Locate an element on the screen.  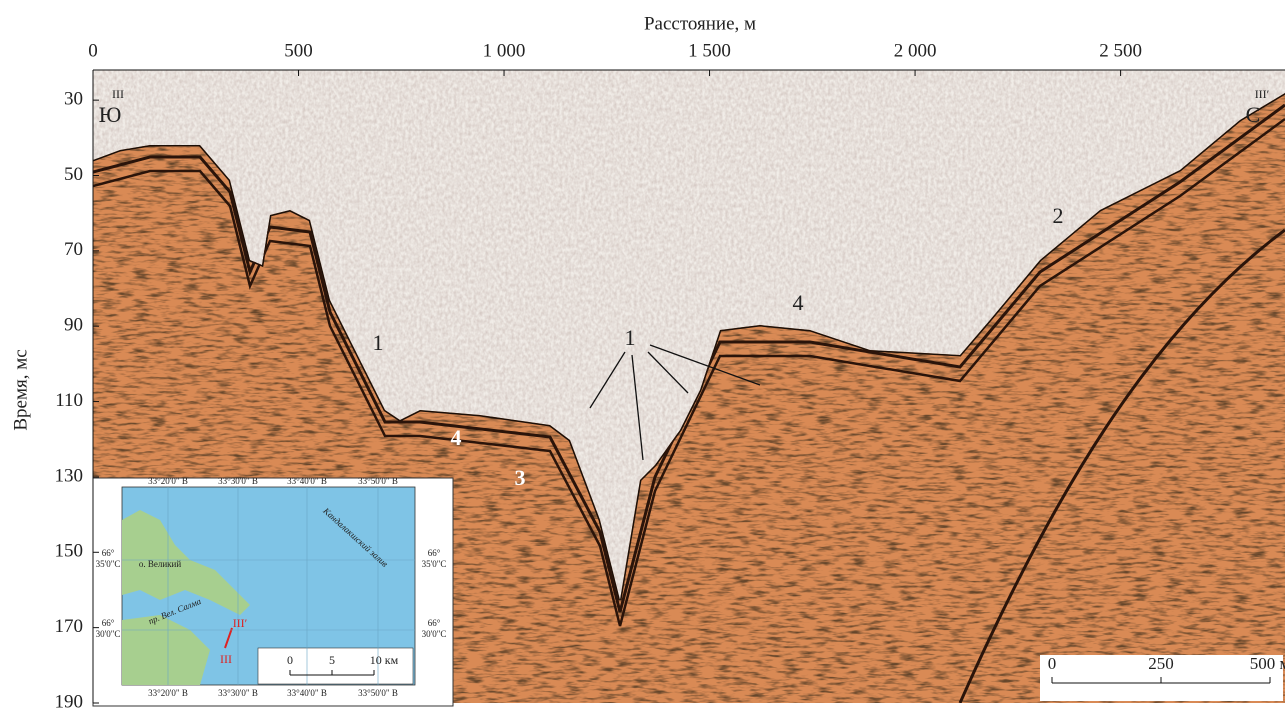
profile-line is located at coordinates (228, 638).